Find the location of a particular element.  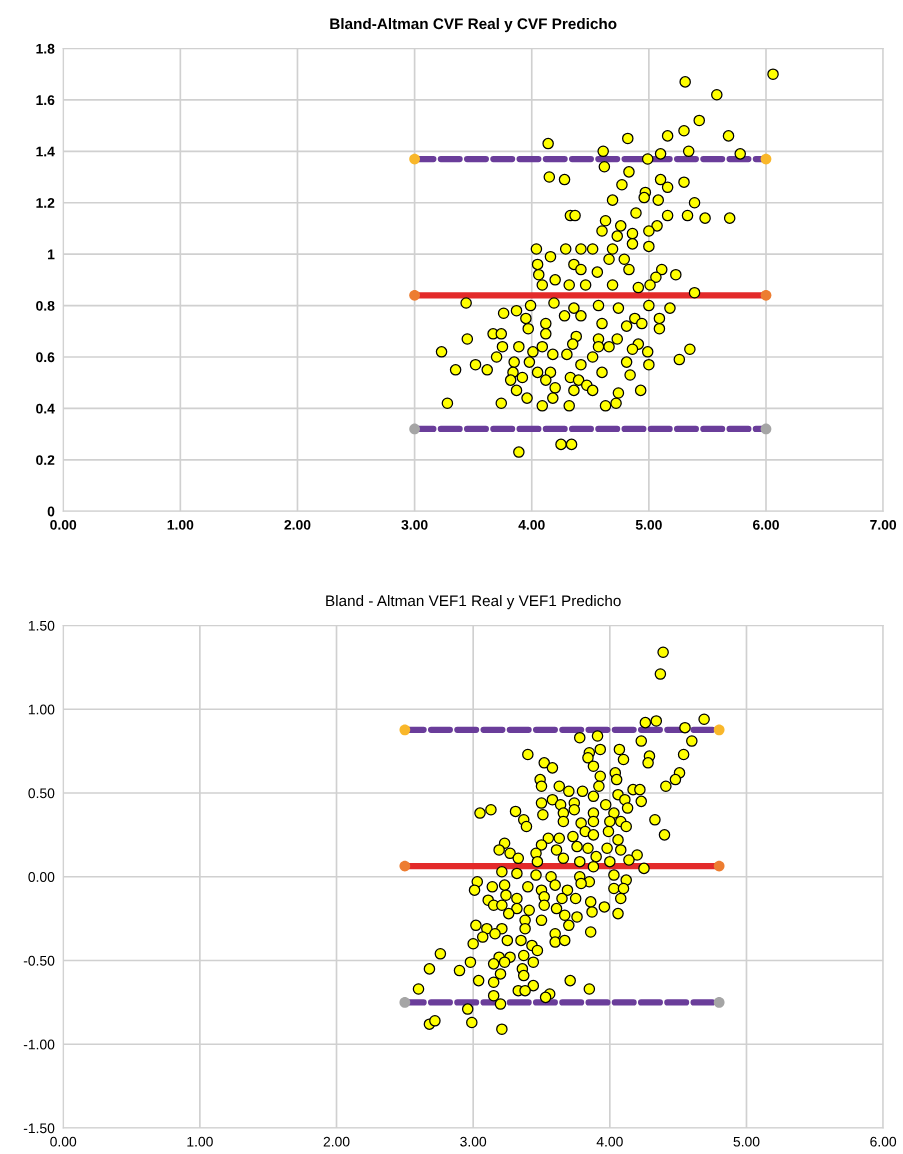

y-tick-label: 1.50 is located at coordinates (41, 625).